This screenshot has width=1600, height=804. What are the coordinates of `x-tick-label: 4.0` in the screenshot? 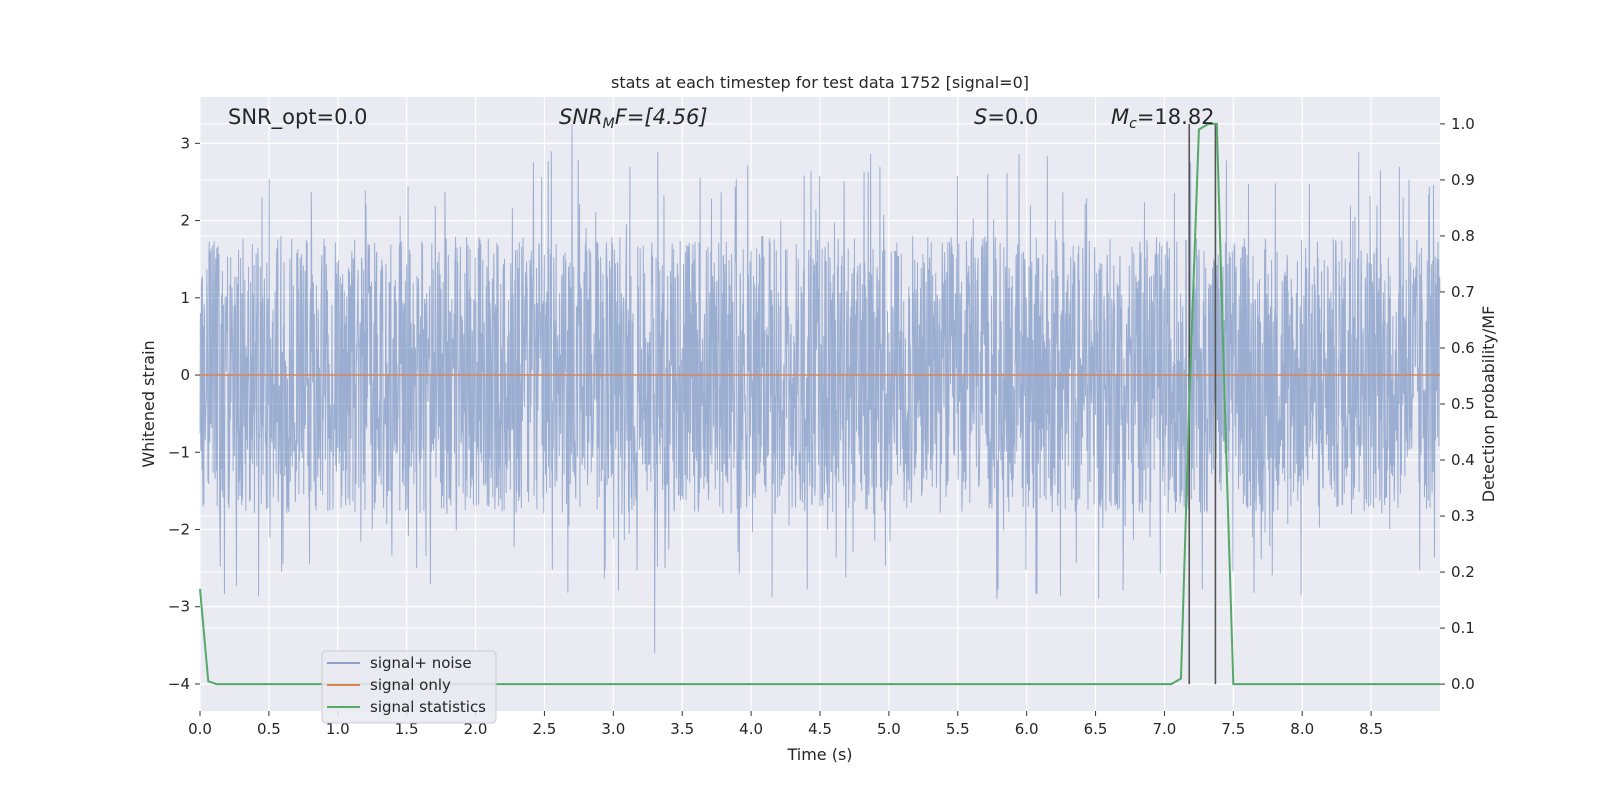 It's located at (751, 729).